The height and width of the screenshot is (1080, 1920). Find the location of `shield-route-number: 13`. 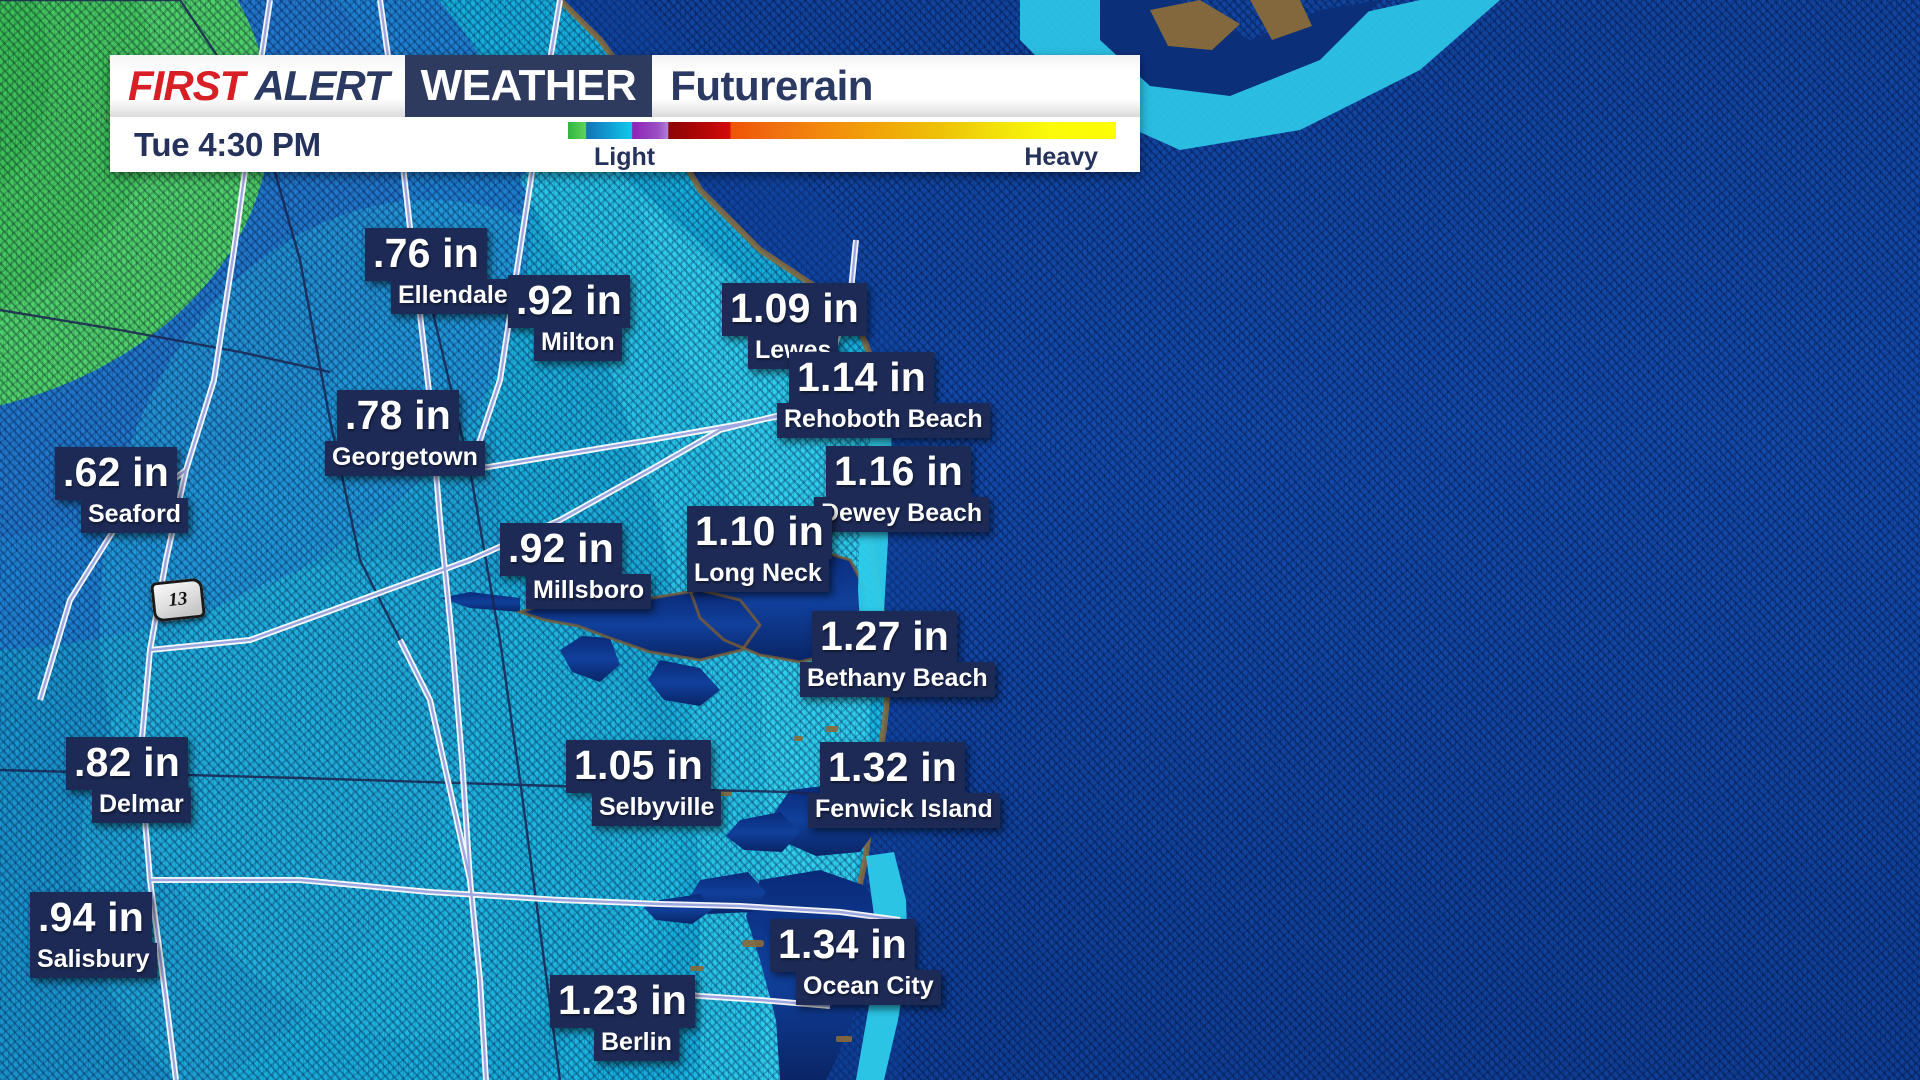

shield-route-number: 13 is located at coordinates (178, 599).